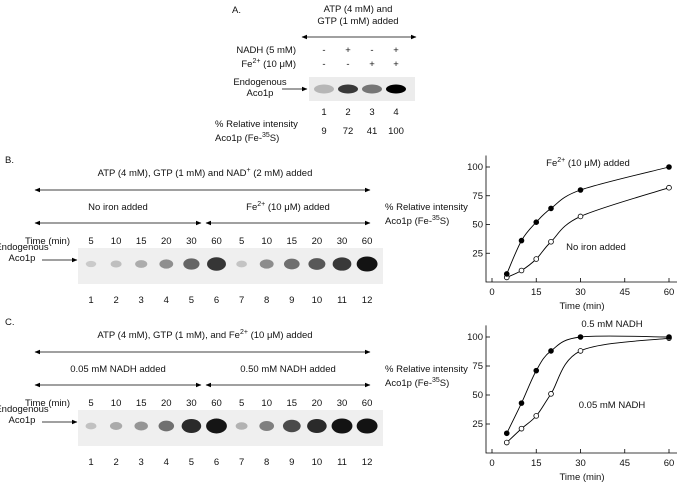 The height and width of the screenshot is (484, 685). What do you see at coordinates (168, 335) in the screenshot?
I see `text-run: ATP (4 mM), GTP (1 mM), and Fe` at bounding box center [168, 335].